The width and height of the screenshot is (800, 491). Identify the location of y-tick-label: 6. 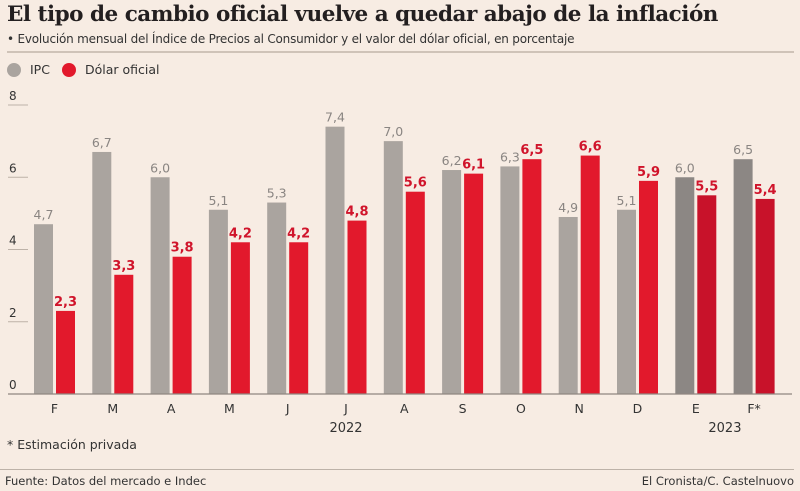
(13, 168).